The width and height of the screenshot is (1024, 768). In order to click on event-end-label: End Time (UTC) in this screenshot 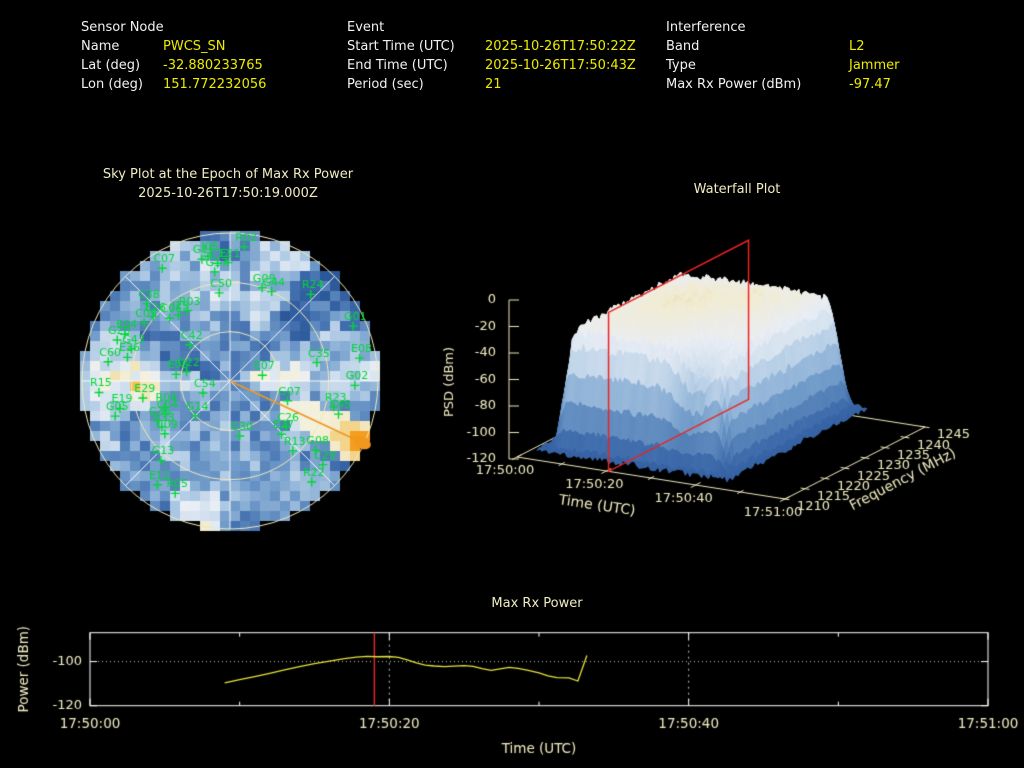, I will do `click(397, 65)`.